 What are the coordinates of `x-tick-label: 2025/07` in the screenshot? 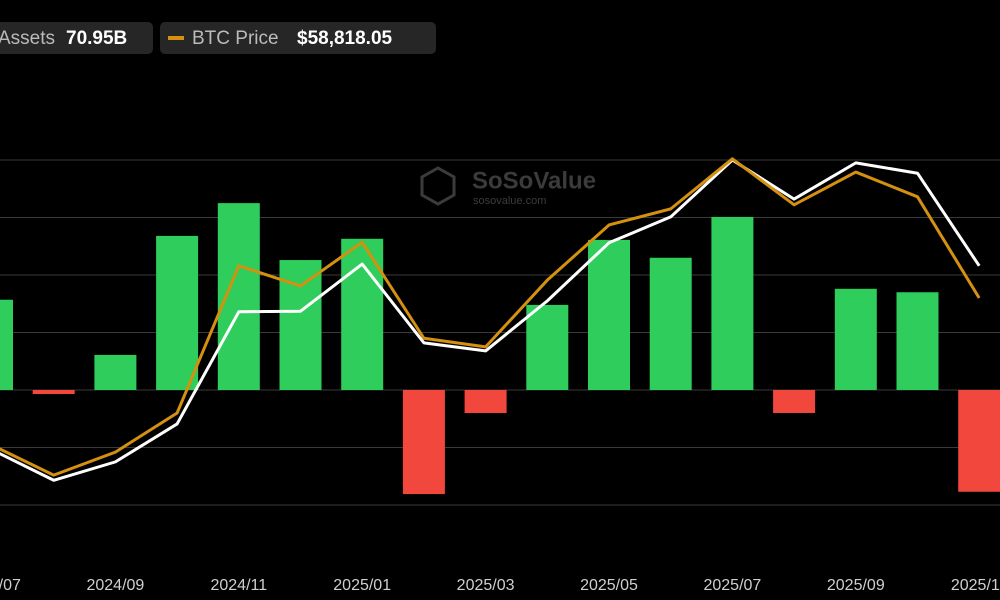 It's located at (732, 585).